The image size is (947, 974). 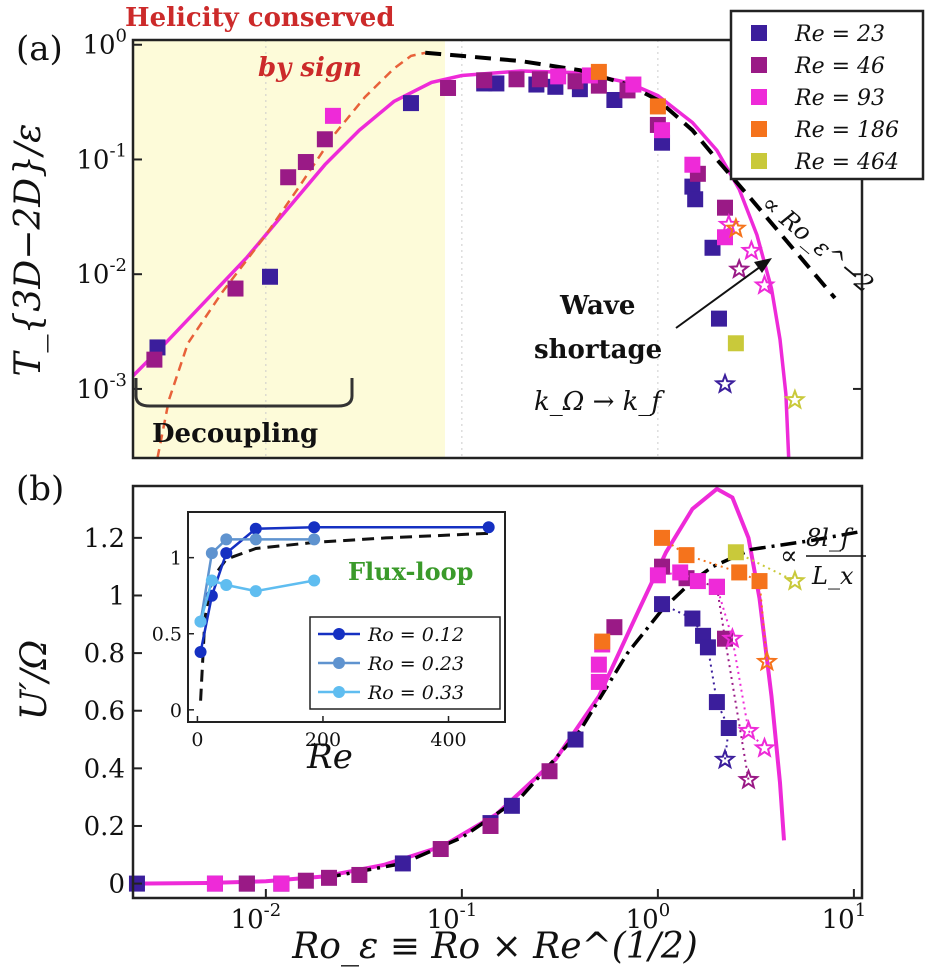 I want to click on y-tick-label-b: 0.6, so click(x=104, y=712).